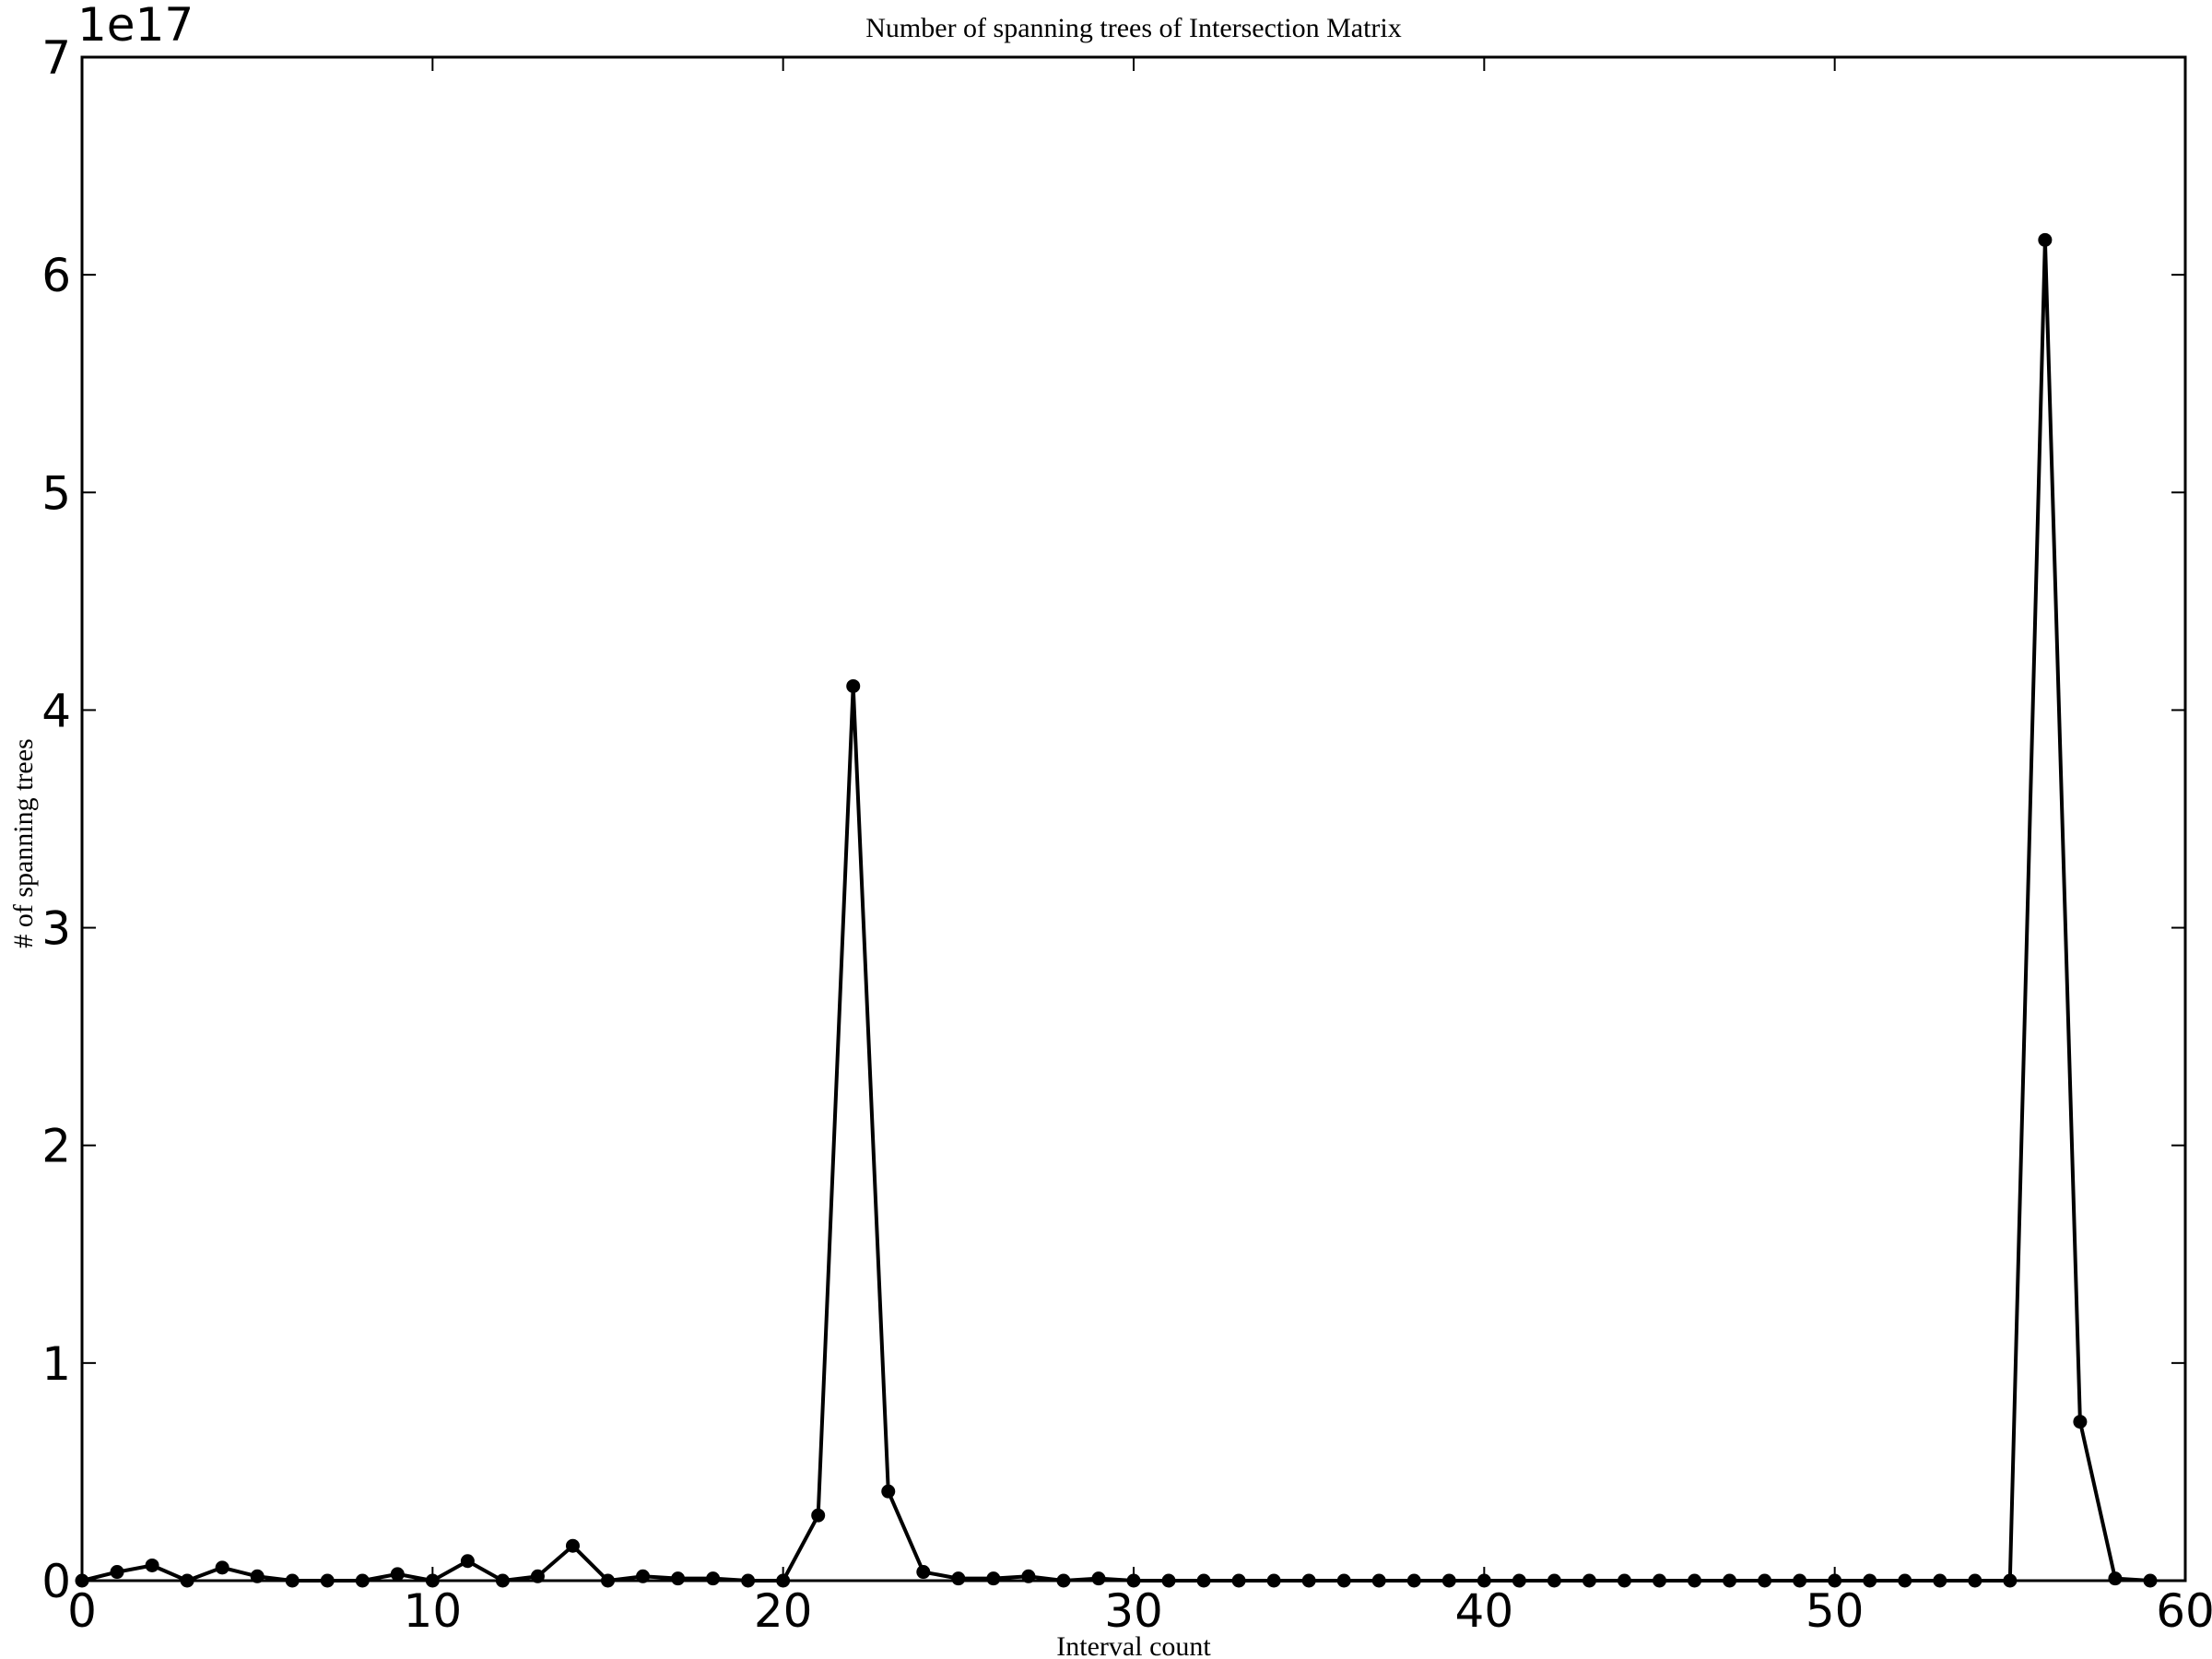  I want to click on y-tick-label: 1, so click(56, 1364).